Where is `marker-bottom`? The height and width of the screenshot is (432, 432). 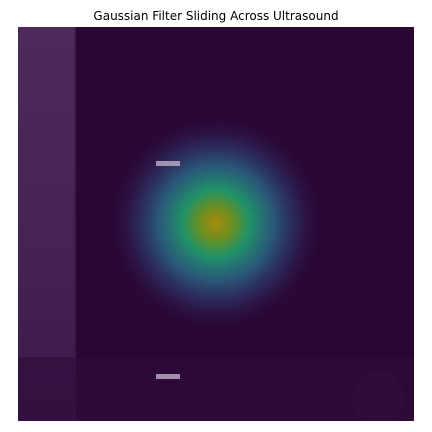
marker-bottom is located at coordinates (168, 376).